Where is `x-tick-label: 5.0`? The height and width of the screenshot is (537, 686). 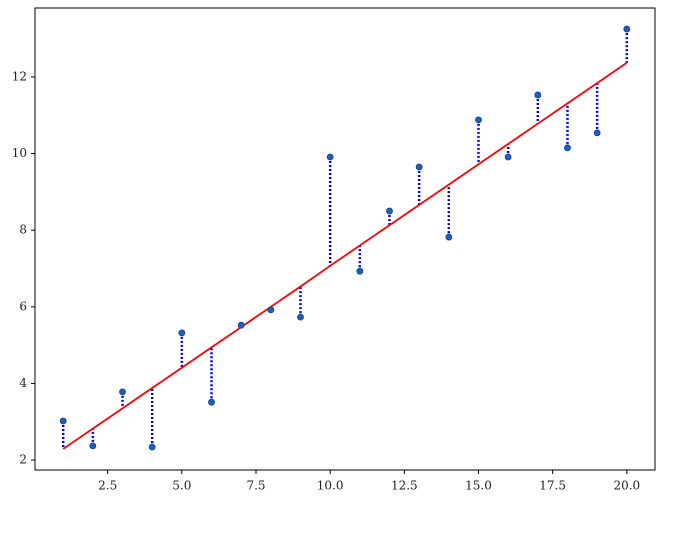
x-tick-label: 5.0 is located at coordinates (181, 486).